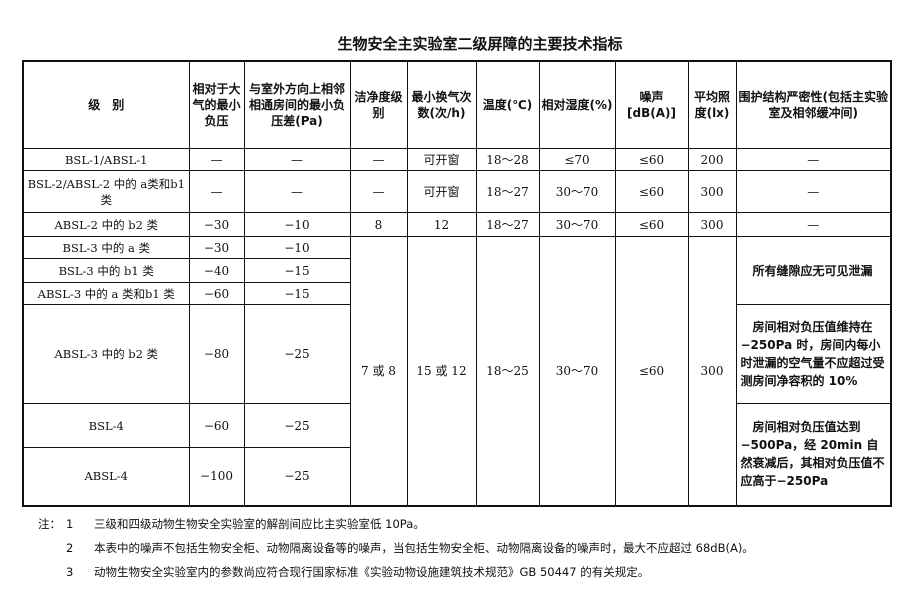 The image size is (900, 589). Describe the element at coordinates (480, 44) in the screenshot. I see `table-title: 生物安全主实验室二级屏障的主要技术指标` at that location.